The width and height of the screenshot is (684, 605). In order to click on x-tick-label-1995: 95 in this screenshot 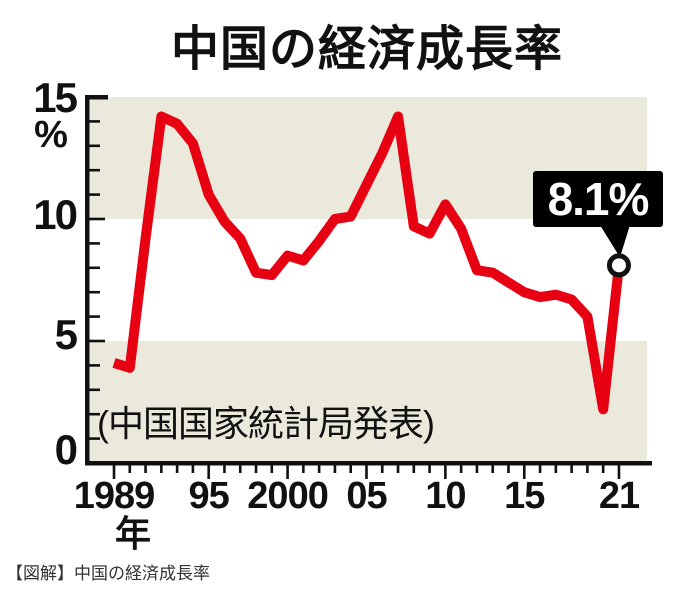, I will do `click(209, 496)`.